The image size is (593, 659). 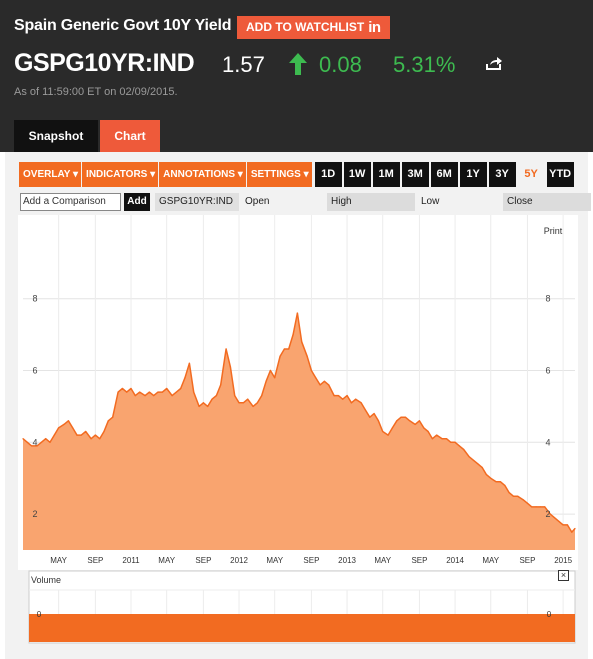 What do you see at coordinates (357, 174) in the screenshot?
I see `period-1w: 1W` at bounding box center [357, 174].